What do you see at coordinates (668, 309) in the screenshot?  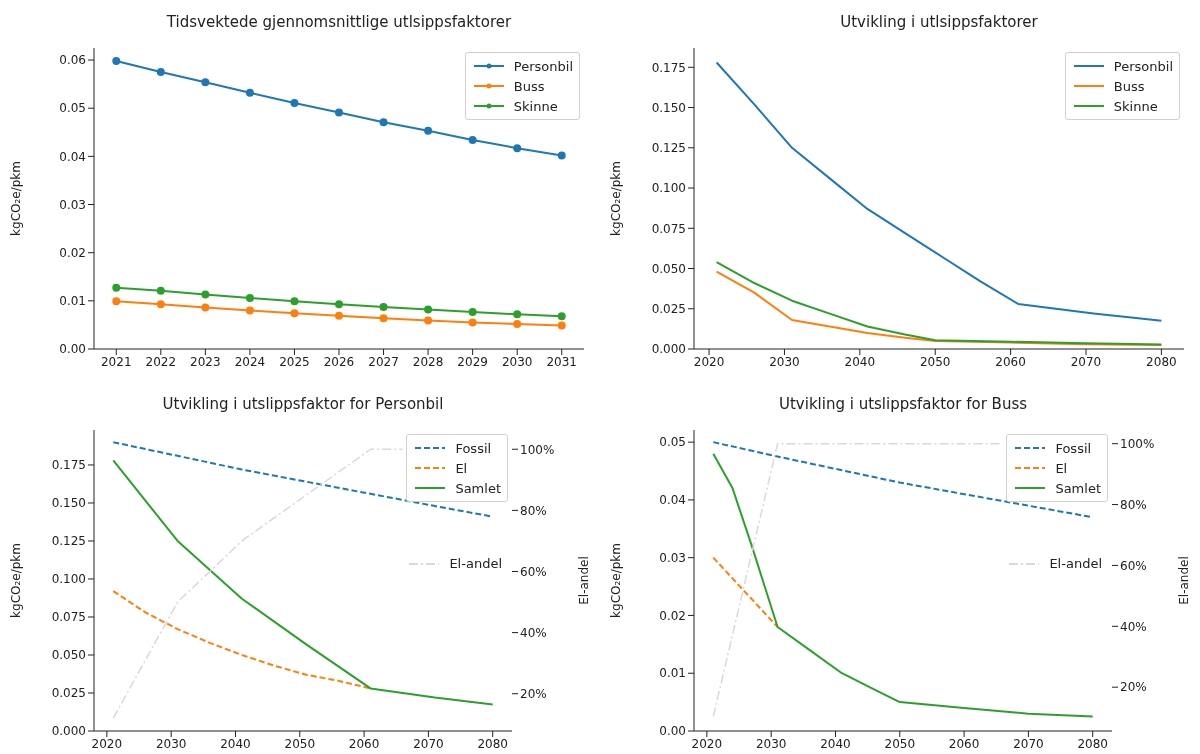 I see `y-tick-label: 0.025` at bounding box center [668, 309].